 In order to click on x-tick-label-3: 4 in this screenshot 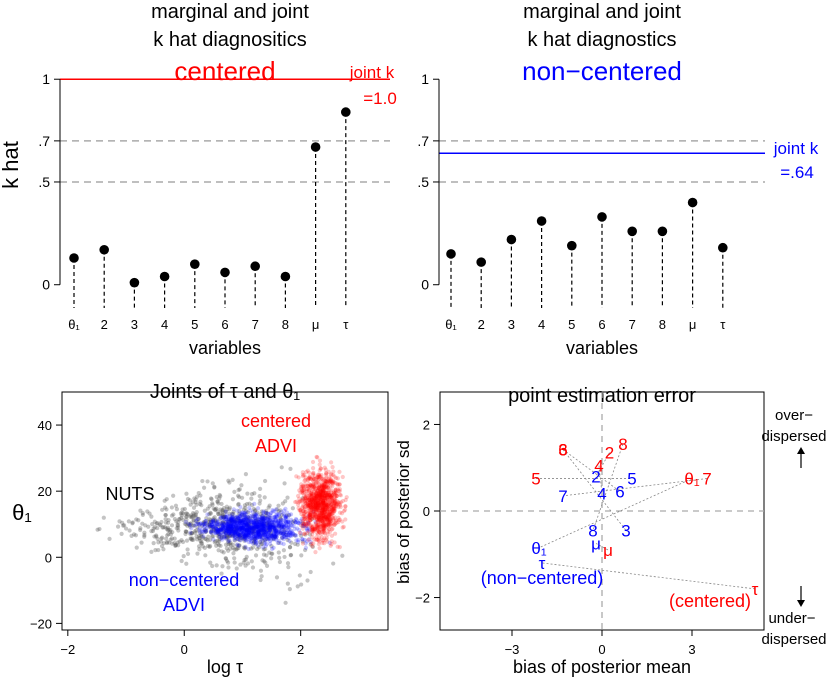, I will do `click(164, 324)`.